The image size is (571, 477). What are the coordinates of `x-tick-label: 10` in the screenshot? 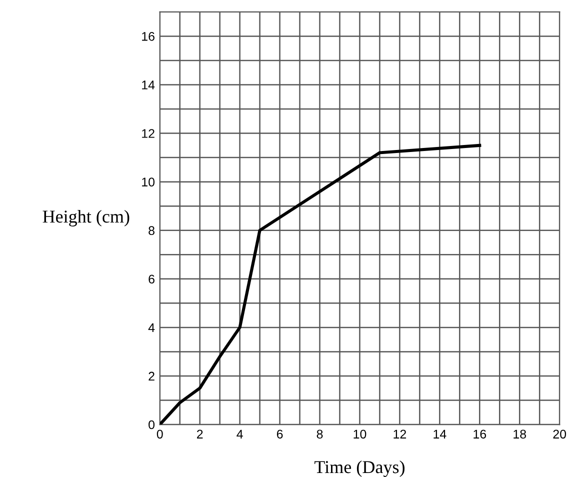 It's located at (360, 434).